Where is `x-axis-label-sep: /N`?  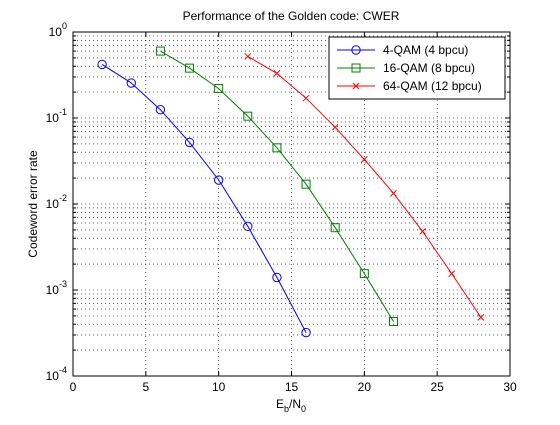 x-axis-label-sep: /N is located at coordinates (295, 404).